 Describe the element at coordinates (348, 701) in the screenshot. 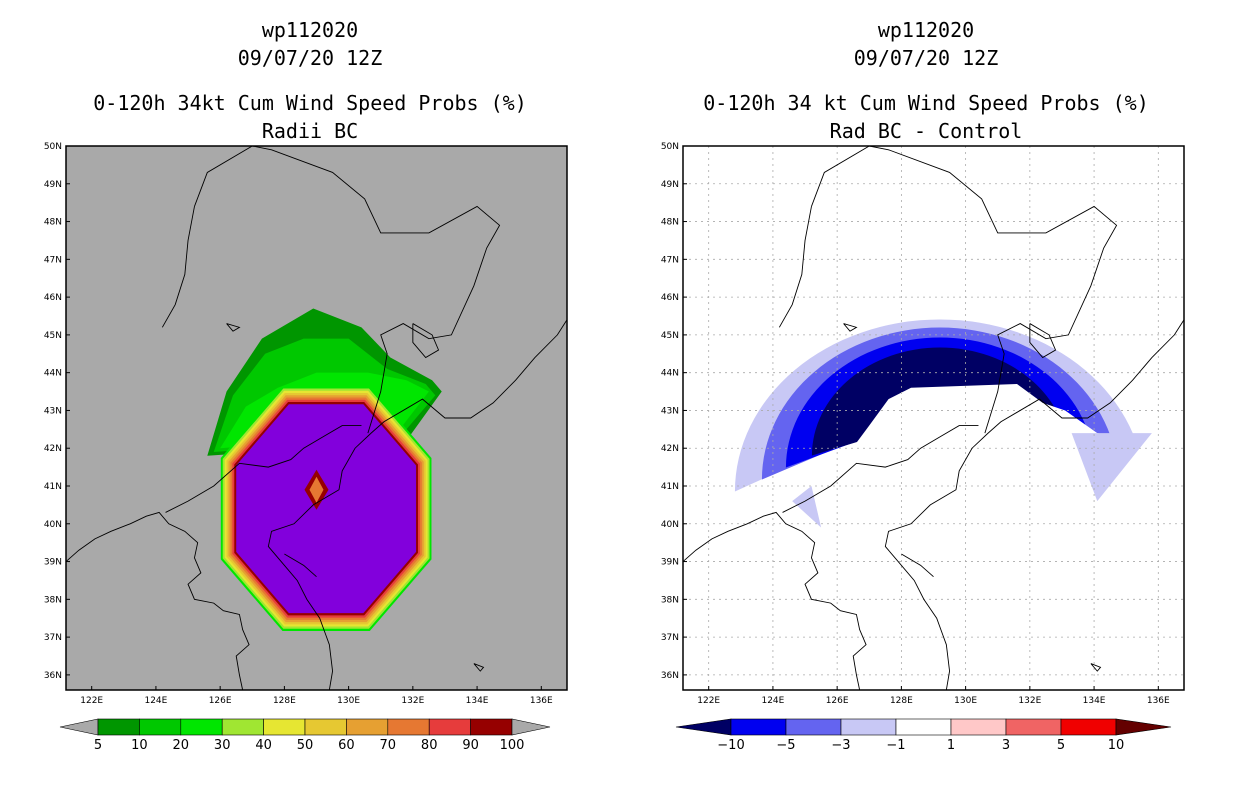

I see `left-xtick-label: 130E` at that location.